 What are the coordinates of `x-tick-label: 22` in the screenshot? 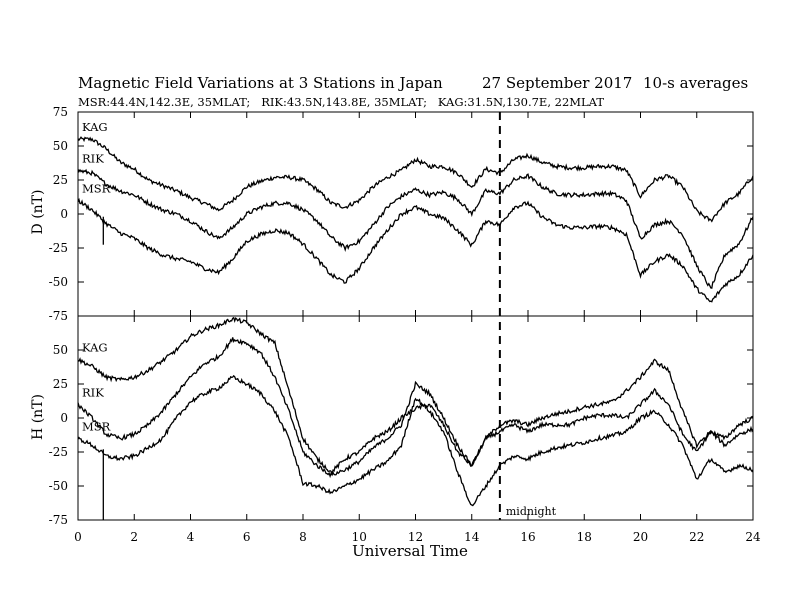 It's located at (696, 537).